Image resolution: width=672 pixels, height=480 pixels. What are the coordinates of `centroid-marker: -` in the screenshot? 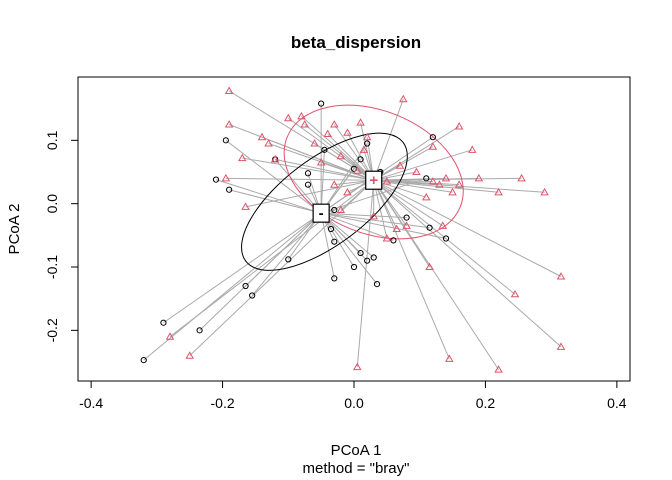 It's located at (321, 213).